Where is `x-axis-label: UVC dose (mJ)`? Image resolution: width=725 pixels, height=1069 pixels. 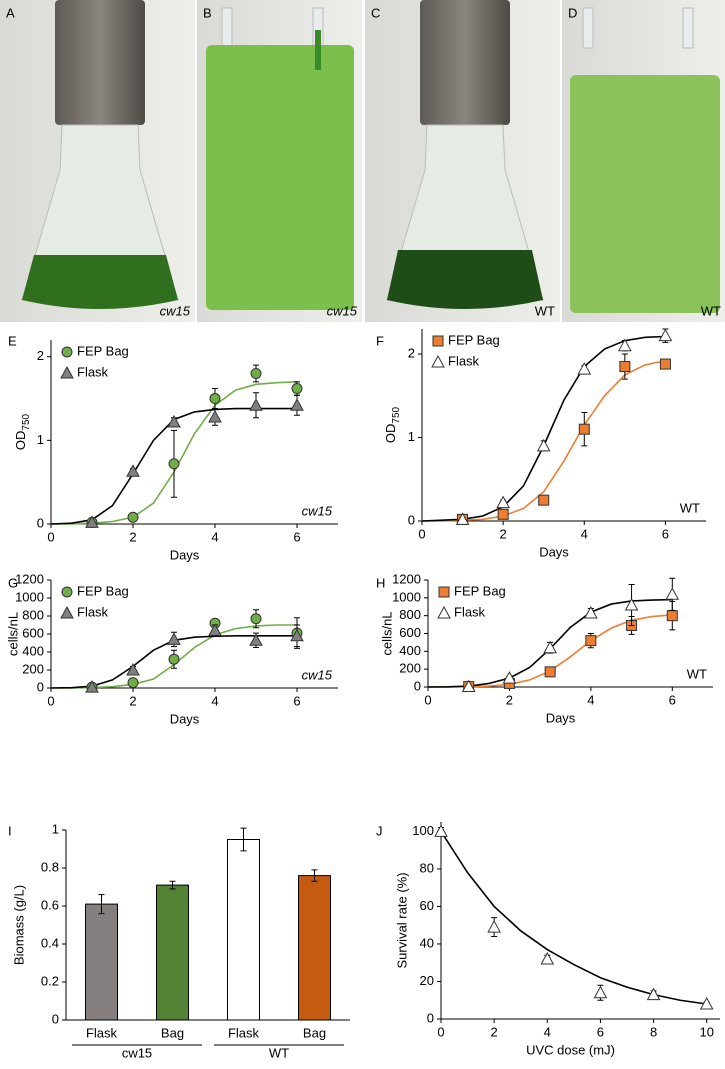 x-axis-label: UVC dose (mJ) is located at coordinates (570, 1049).